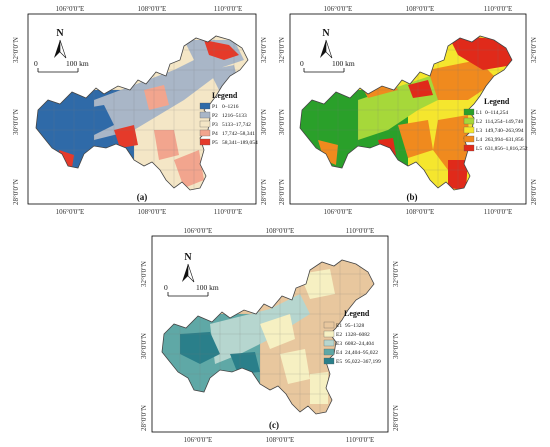  I want to click on tick-x-2: 108°0'0"E, so click(152, 9).